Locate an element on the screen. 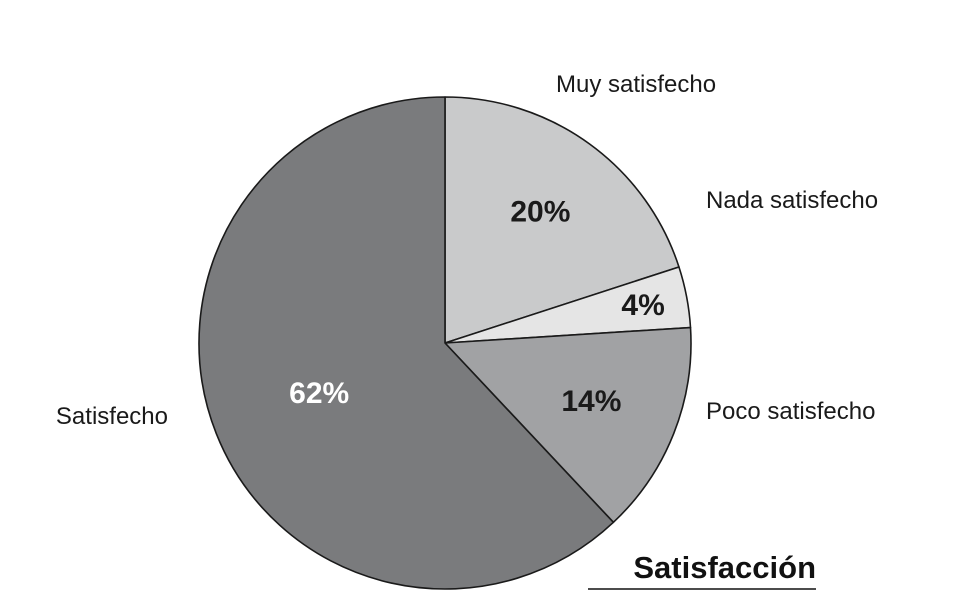  category-label-nada-satisfecho: Nada satisfecho is located at coordinates (792, 200).